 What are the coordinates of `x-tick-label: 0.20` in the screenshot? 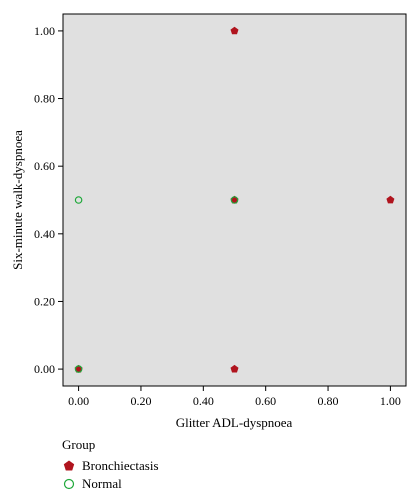 It's located at (140, 401).